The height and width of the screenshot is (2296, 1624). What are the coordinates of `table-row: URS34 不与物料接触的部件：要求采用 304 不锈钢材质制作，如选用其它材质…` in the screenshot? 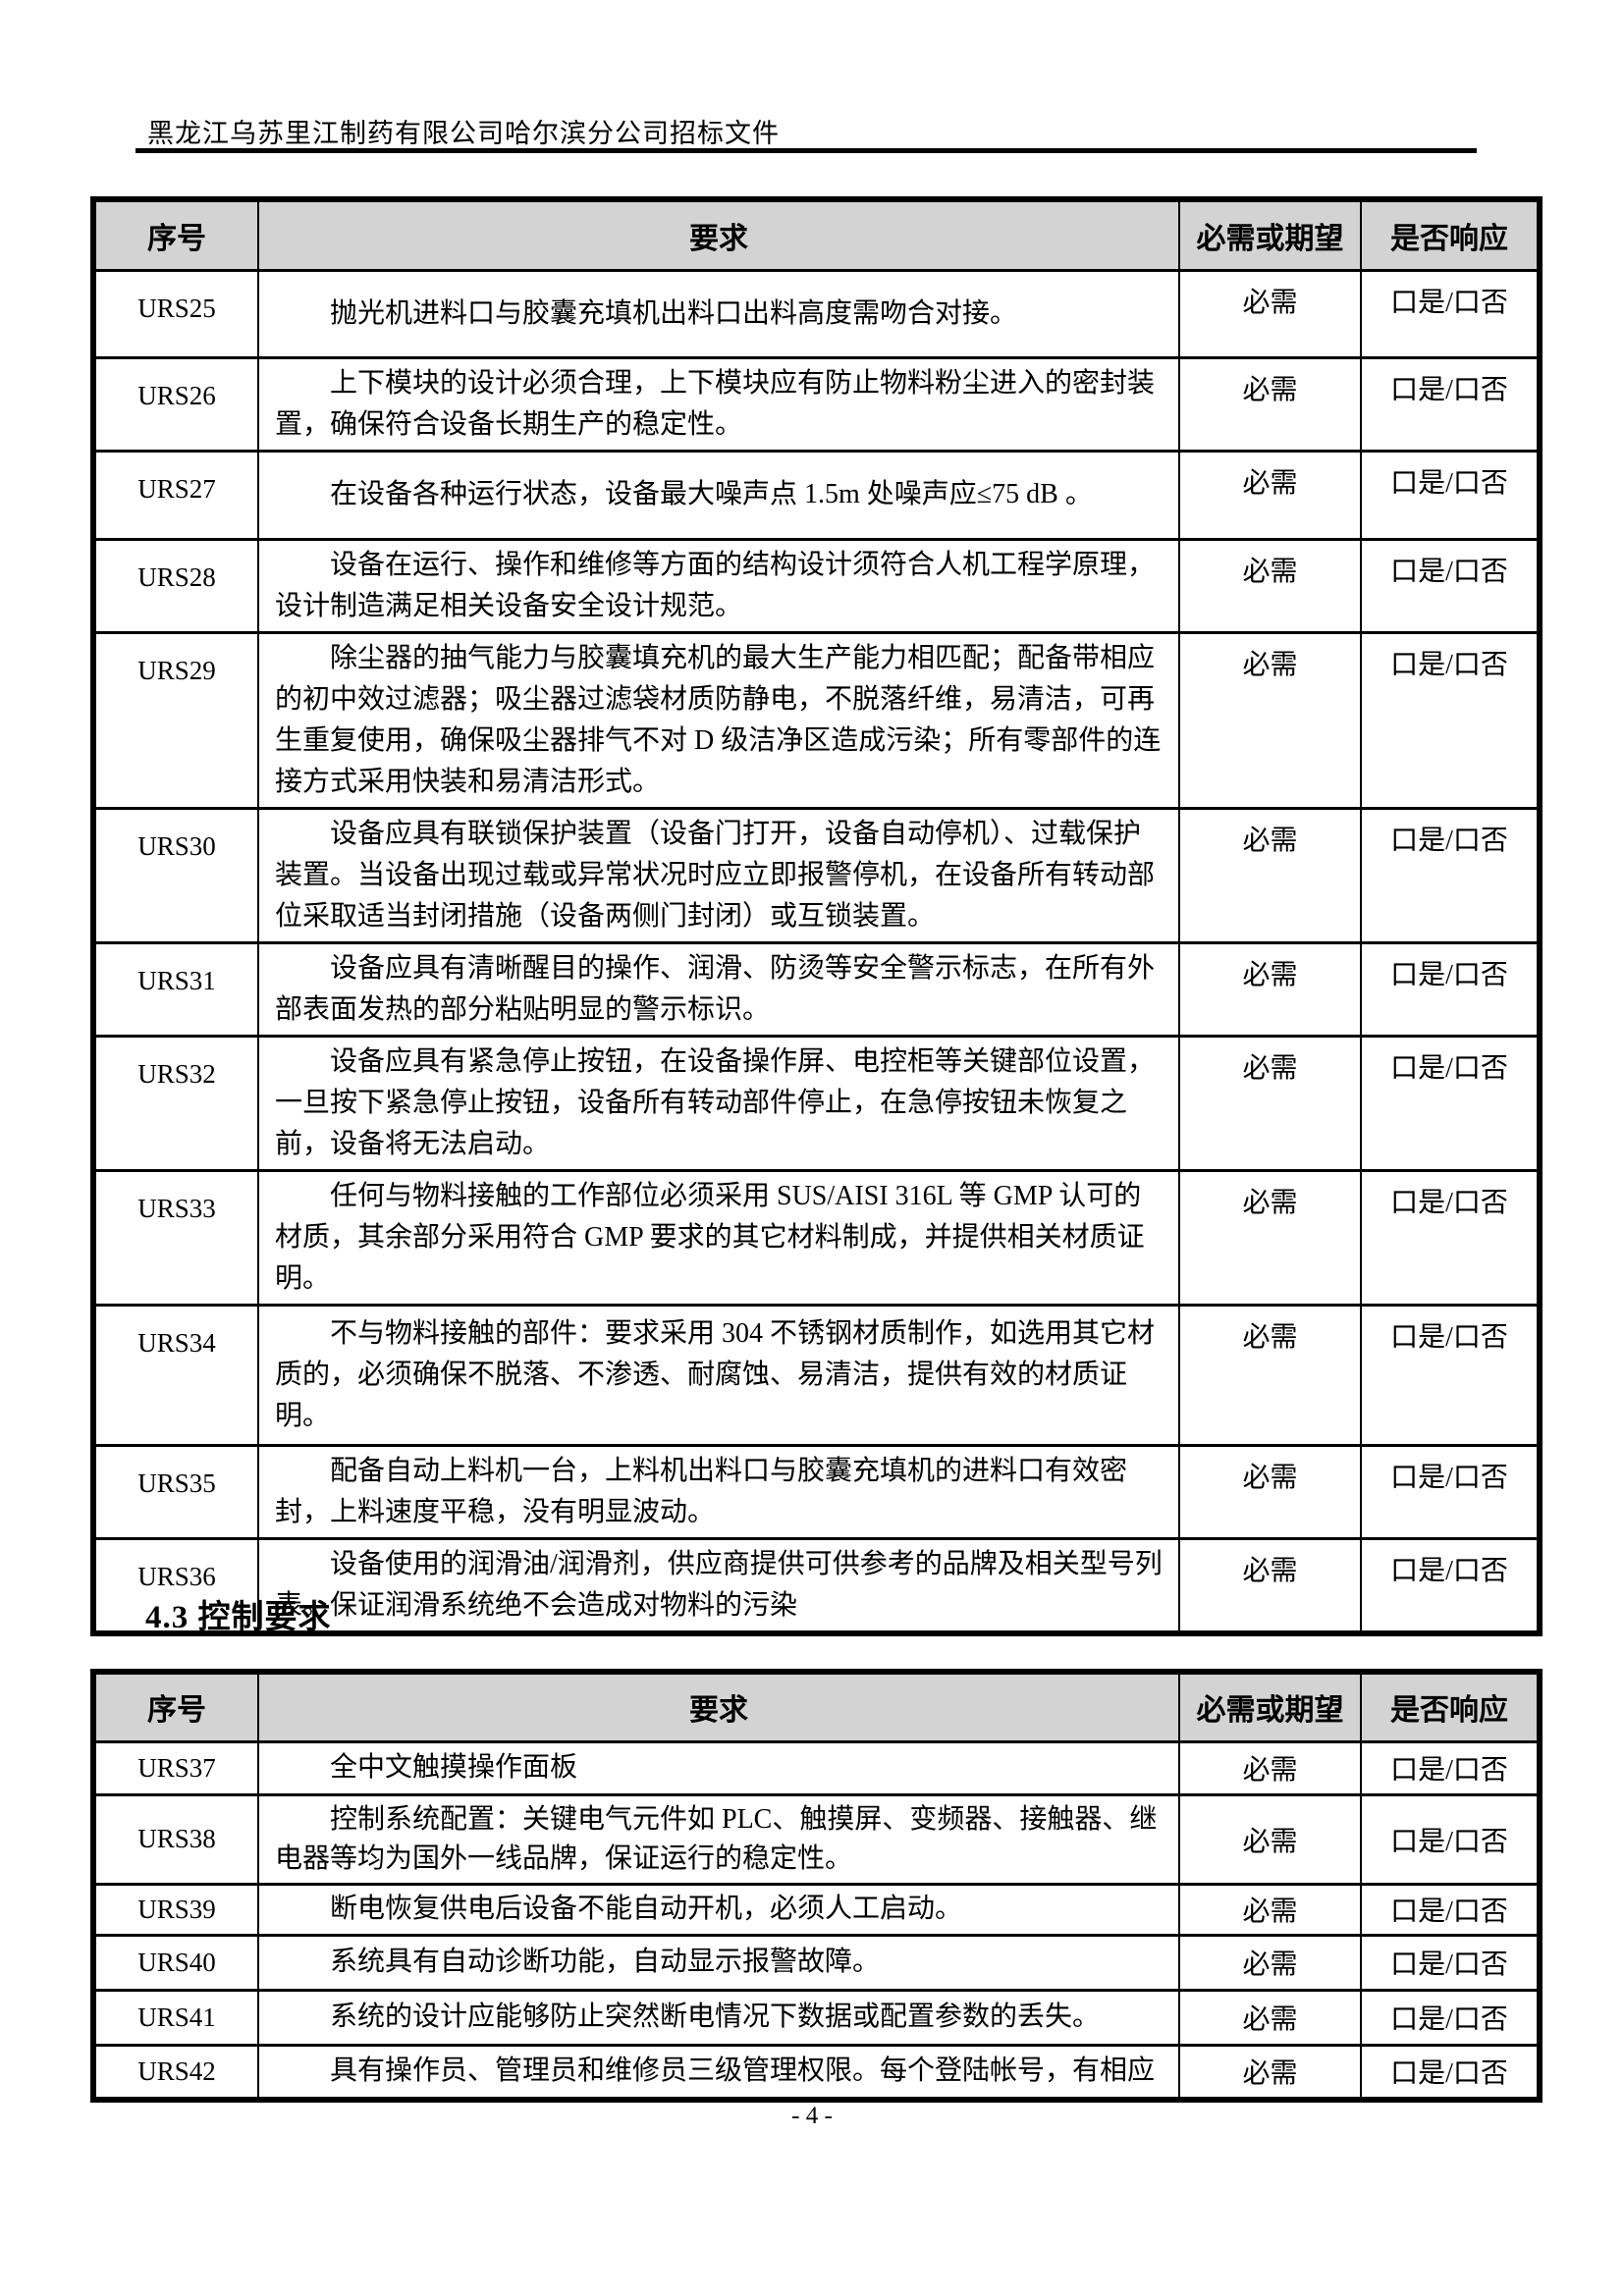 It's located at (816, 1375).